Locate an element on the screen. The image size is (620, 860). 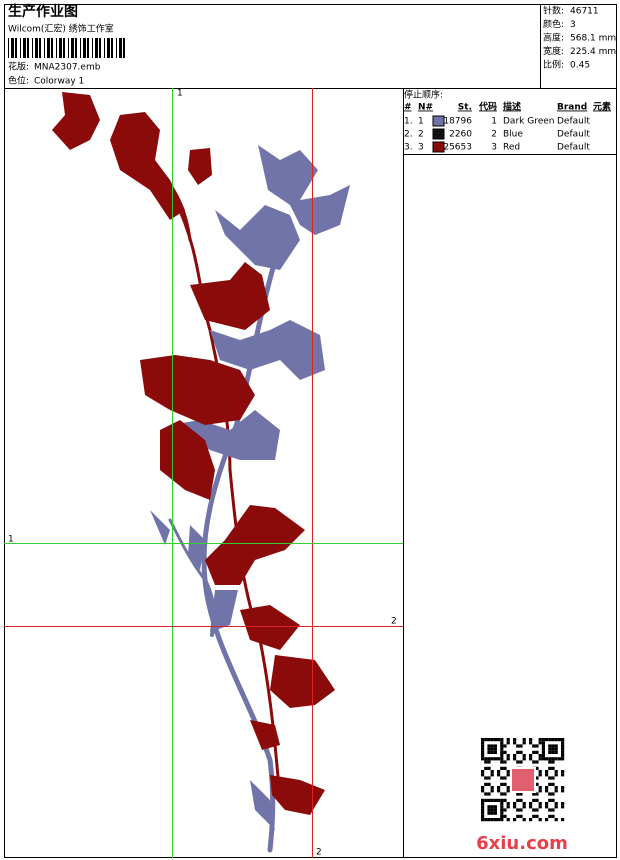
design: MNA2307.emb is located at coordinates (67, 68).